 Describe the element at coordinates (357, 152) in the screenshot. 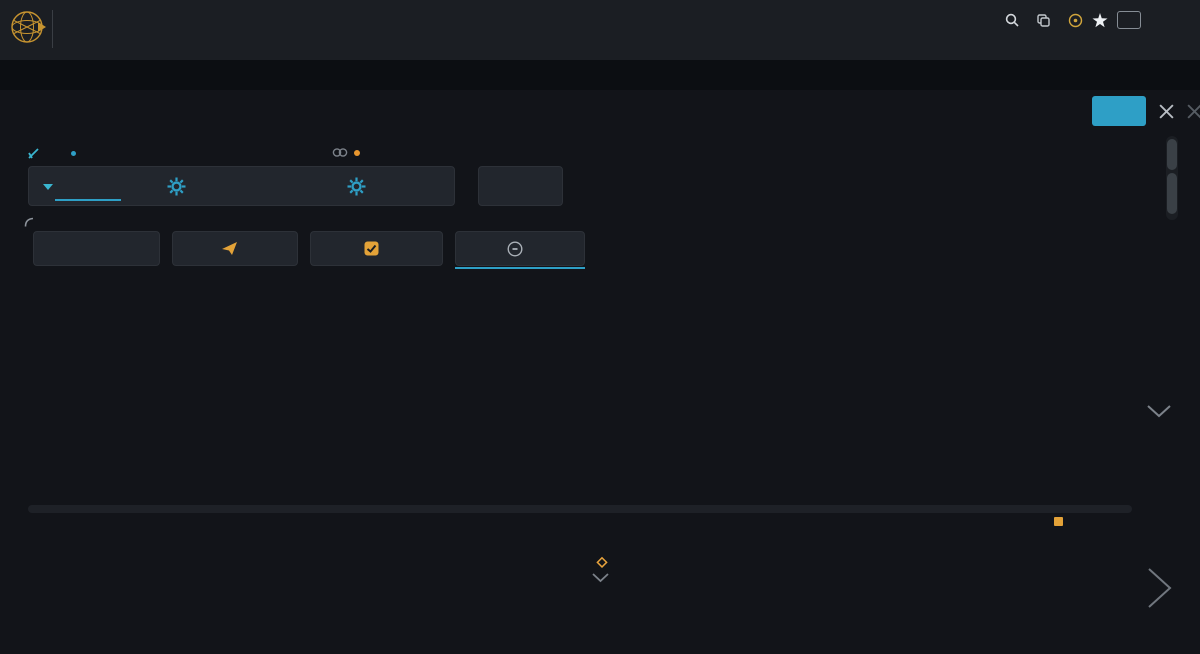

I see `bullet-icon` at that location.